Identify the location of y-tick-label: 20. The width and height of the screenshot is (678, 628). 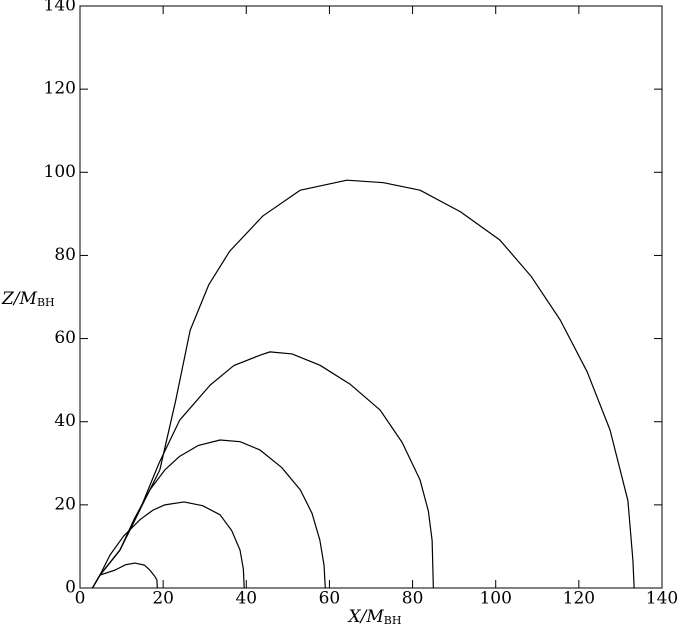
(65, 504).